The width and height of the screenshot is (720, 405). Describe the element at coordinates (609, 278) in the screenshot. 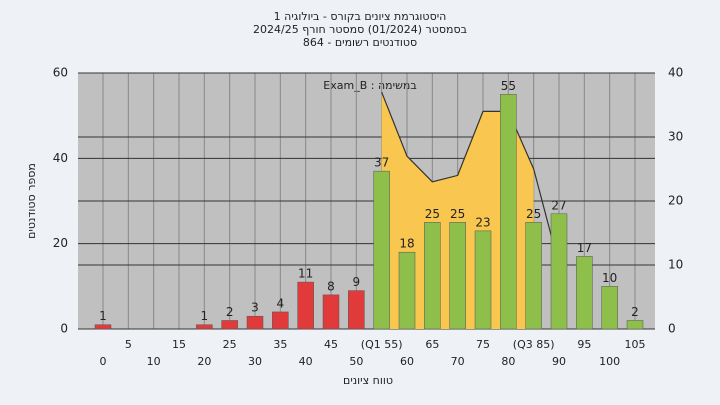

I see `value-label: 10` at that location.